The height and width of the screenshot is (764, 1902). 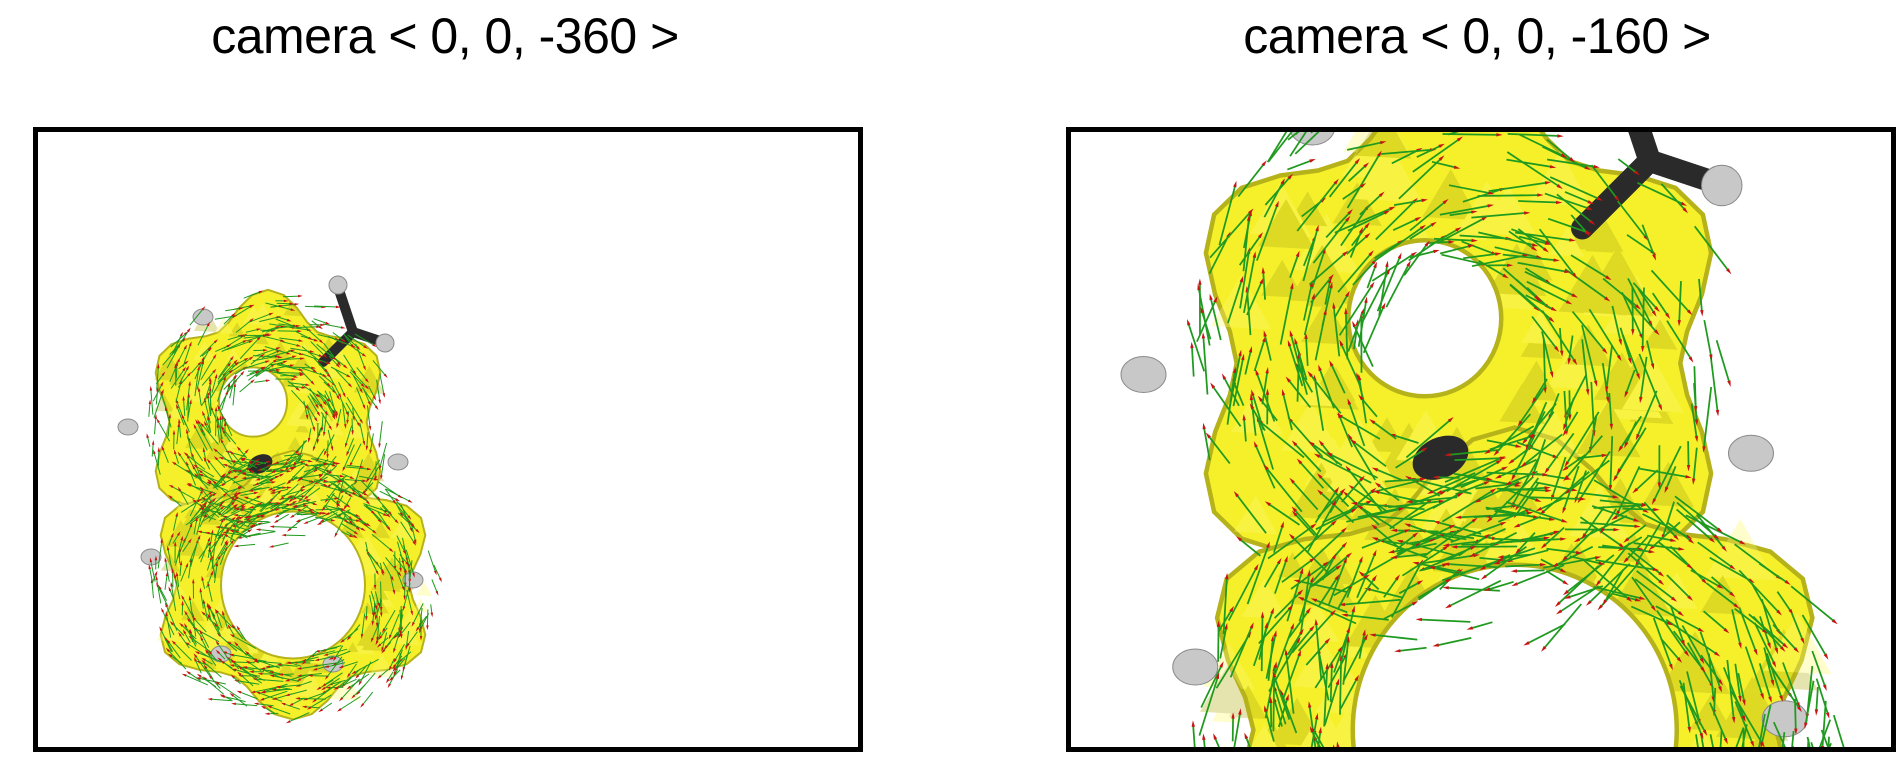 I want to click on current-density-arrows, so click(x=294, y=507).